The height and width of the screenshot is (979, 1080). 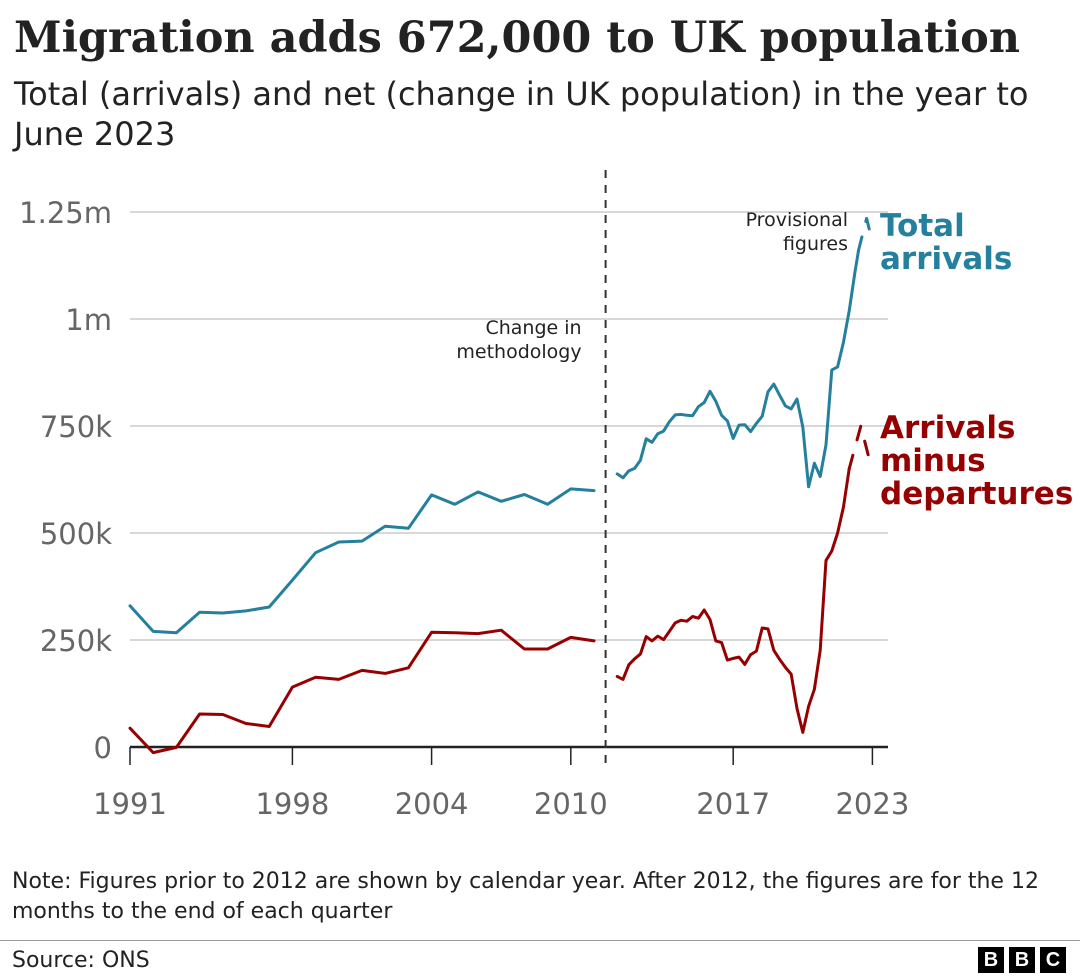 What do you see at coordinates (518, 352) in the screenshot?
I see `methodology-annotation: methodology` at bounding box center [518, 352].